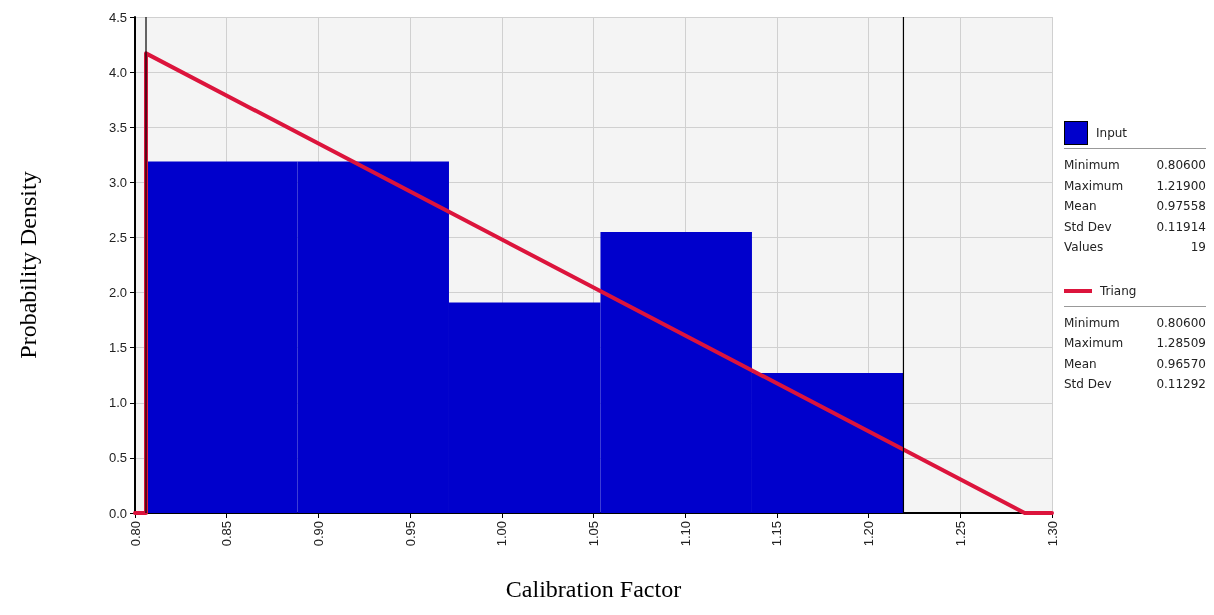 The image size is (1214, 615). Describe the element at coordinates (1052, 534) in the screenshot. I see `x-tick-label: 1.30` at that location.